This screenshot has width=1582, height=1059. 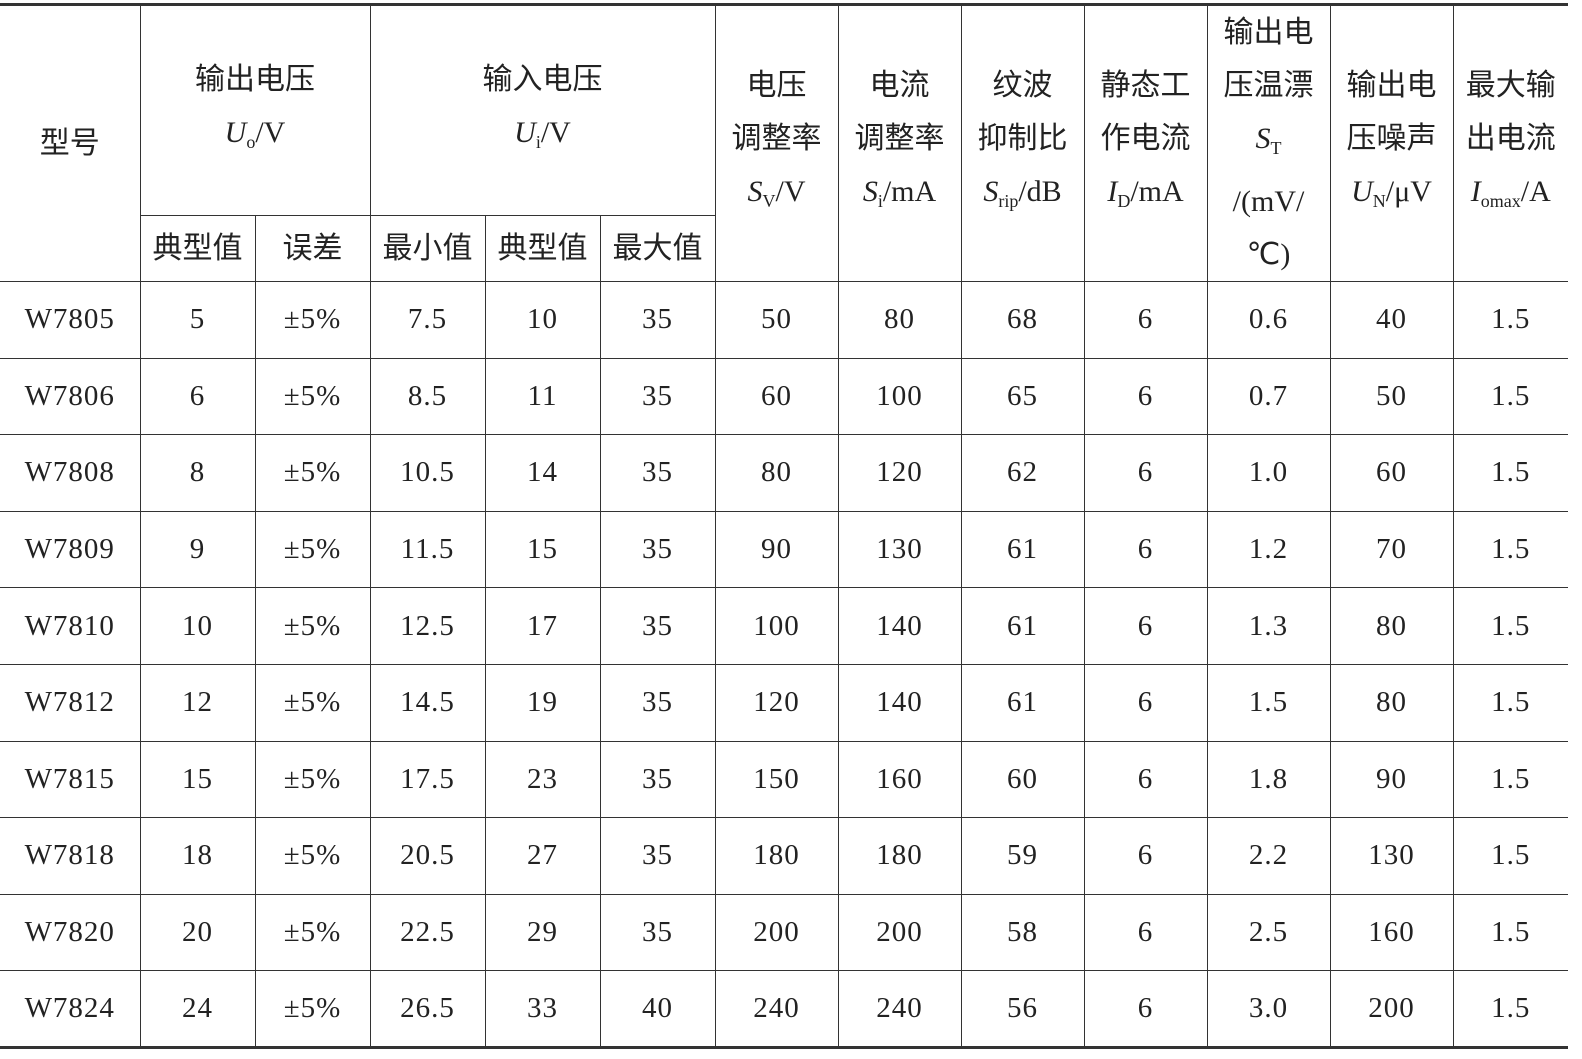 What do you see at coordinates (70, 626) in the screenshot?
I see `model-cell: W7810` at bounding box center [70, 626].